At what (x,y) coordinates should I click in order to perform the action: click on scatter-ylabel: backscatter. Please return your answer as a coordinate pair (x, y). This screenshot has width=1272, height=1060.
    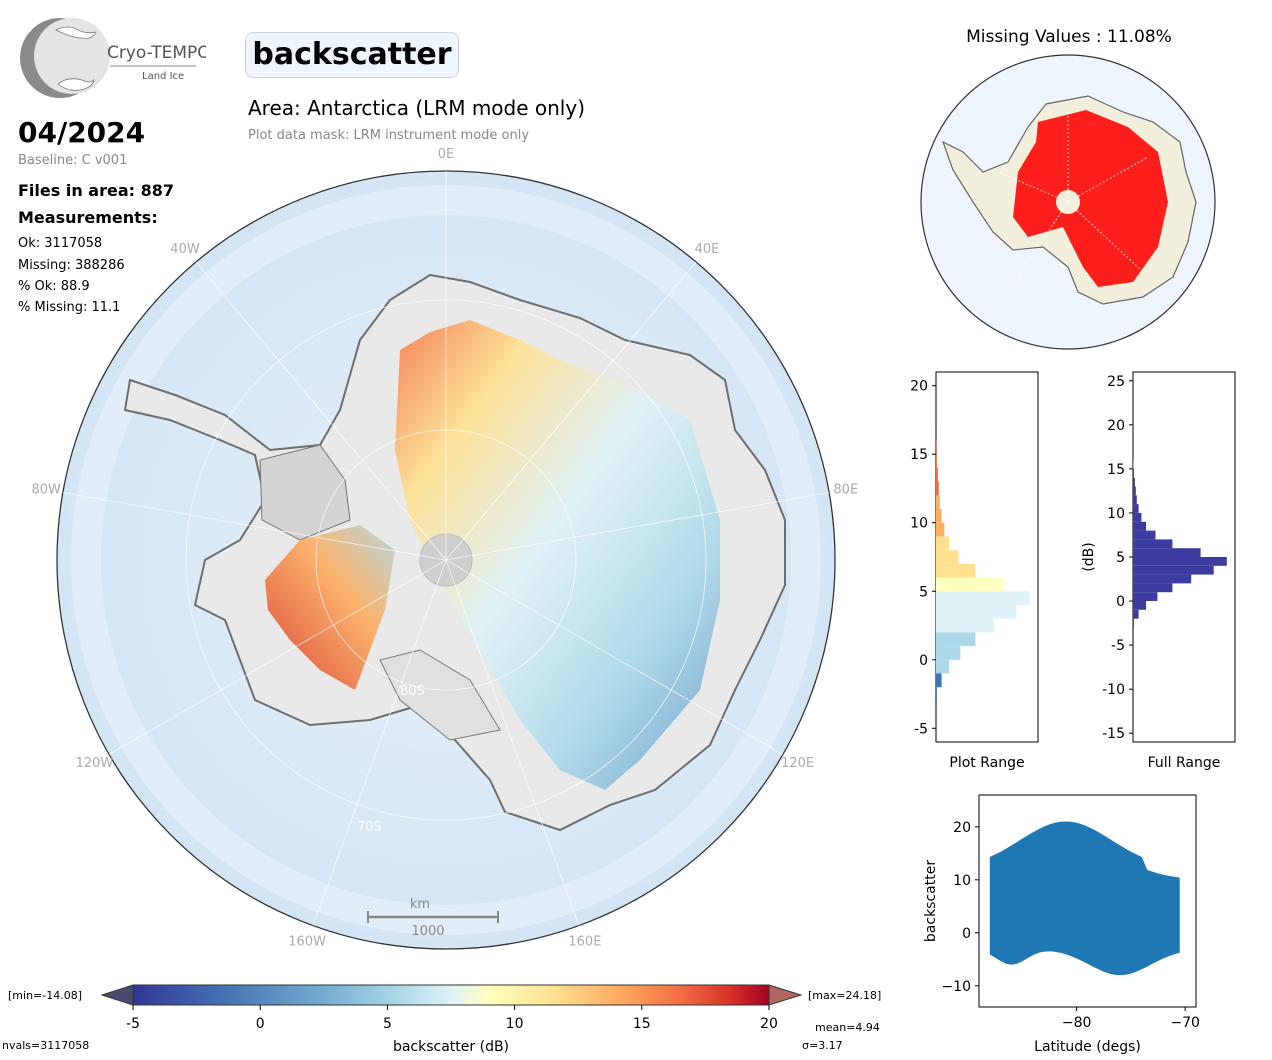
    Looking at the image, I should click on (931, 901).